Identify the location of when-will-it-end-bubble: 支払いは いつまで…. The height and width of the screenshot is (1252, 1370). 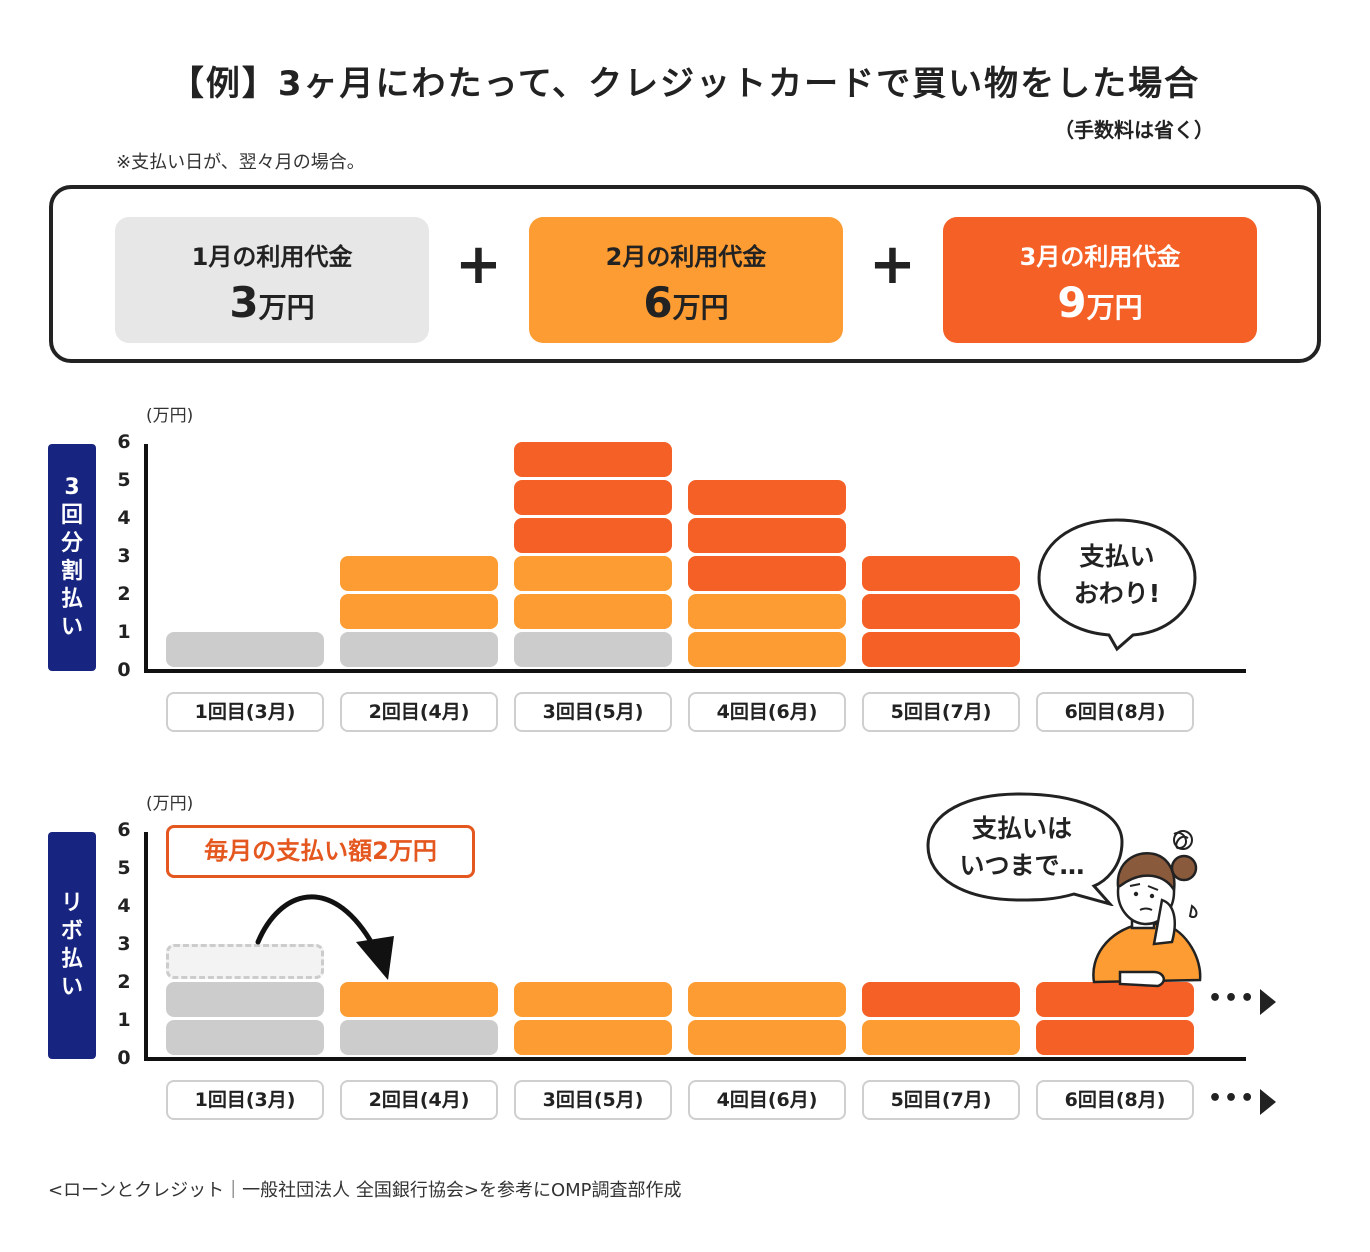
(1026, 848).